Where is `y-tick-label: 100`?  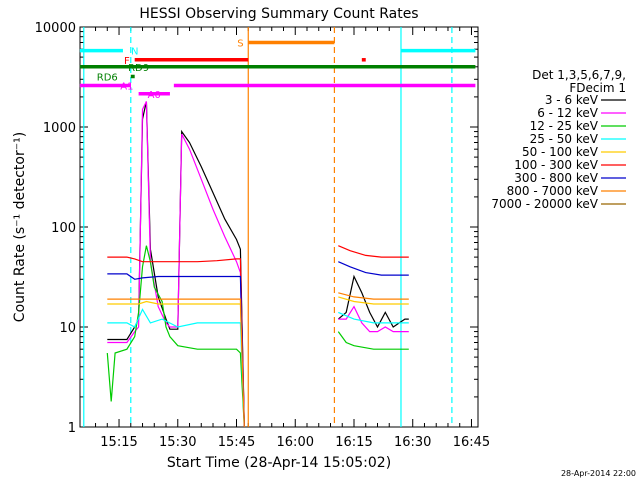
y-tick-label: 100 is located at coordinates (63, 228).